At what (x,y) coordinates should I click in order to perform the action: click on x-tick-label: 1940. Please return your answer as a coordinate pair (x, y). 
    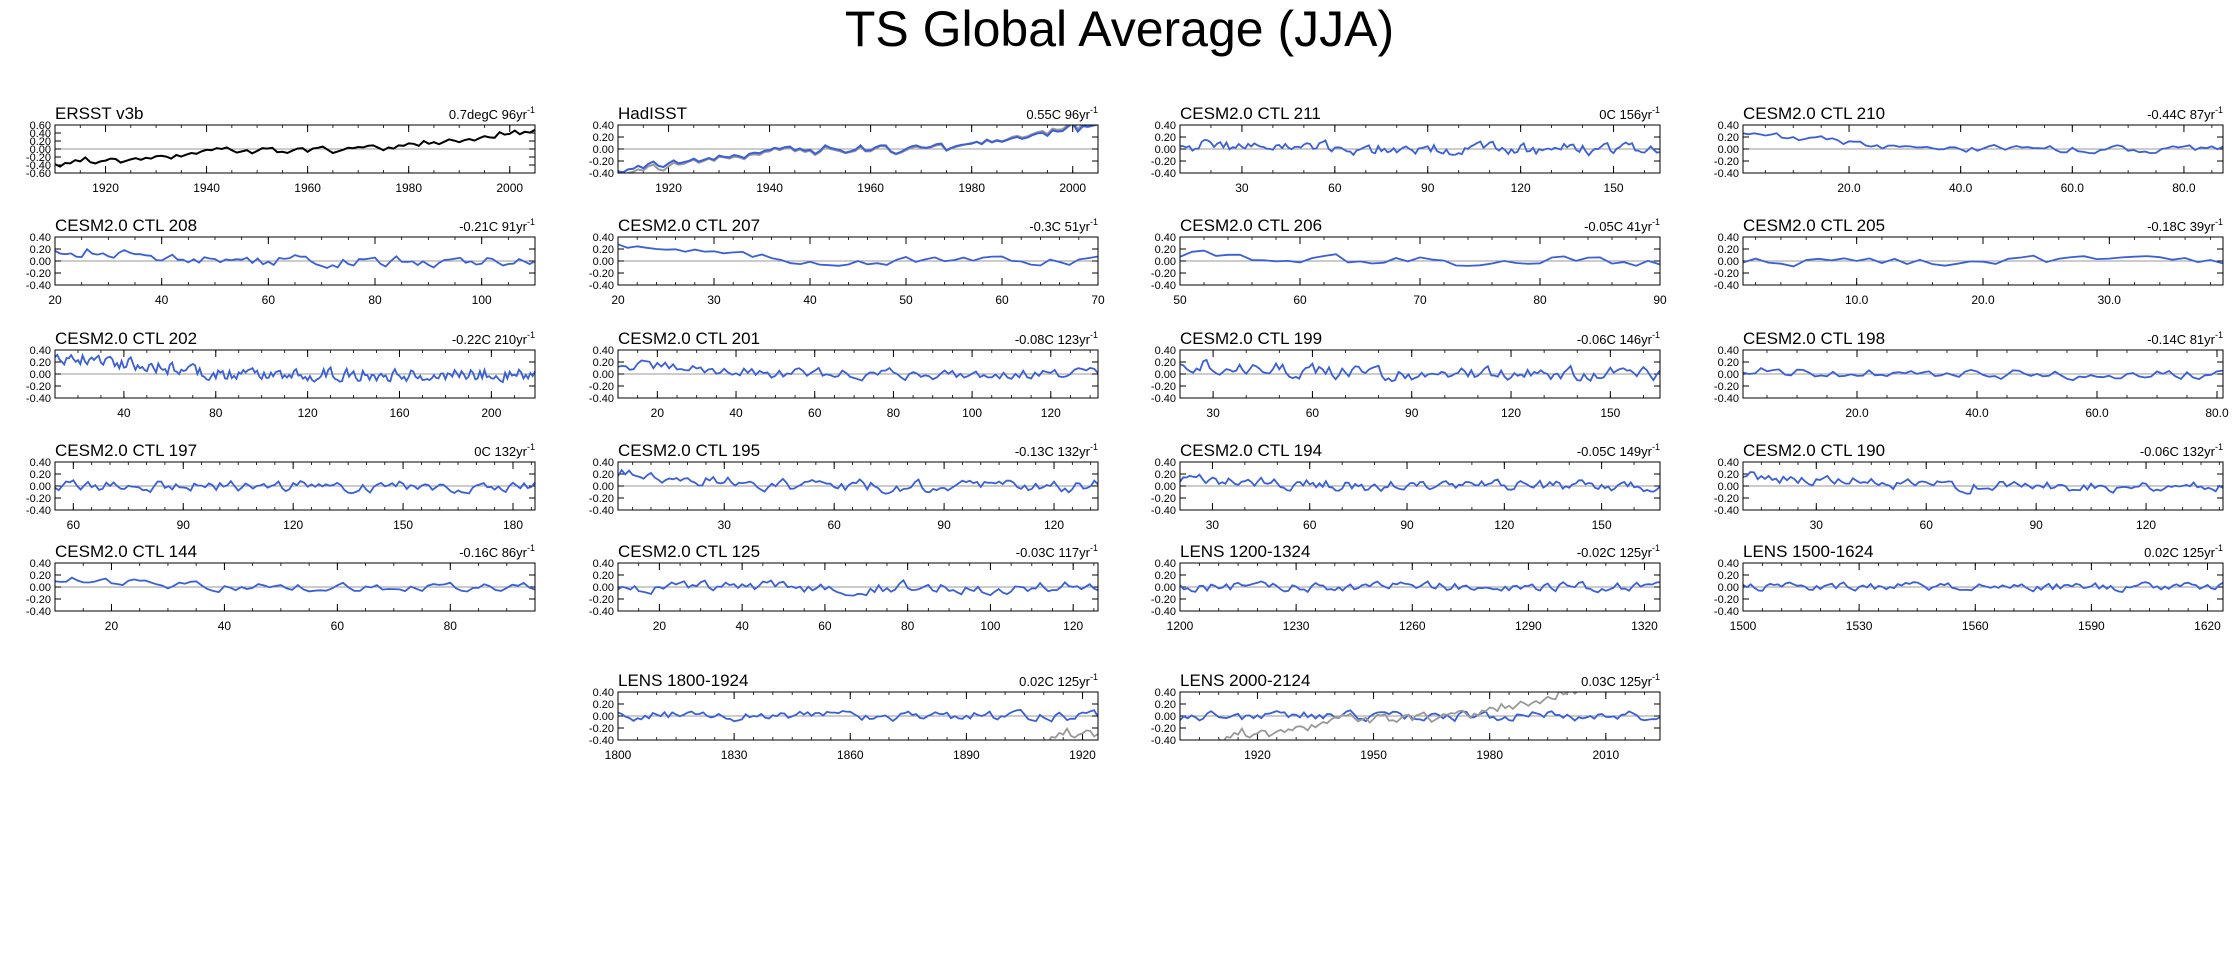
    Looking at the image, I should click on (769, 188).